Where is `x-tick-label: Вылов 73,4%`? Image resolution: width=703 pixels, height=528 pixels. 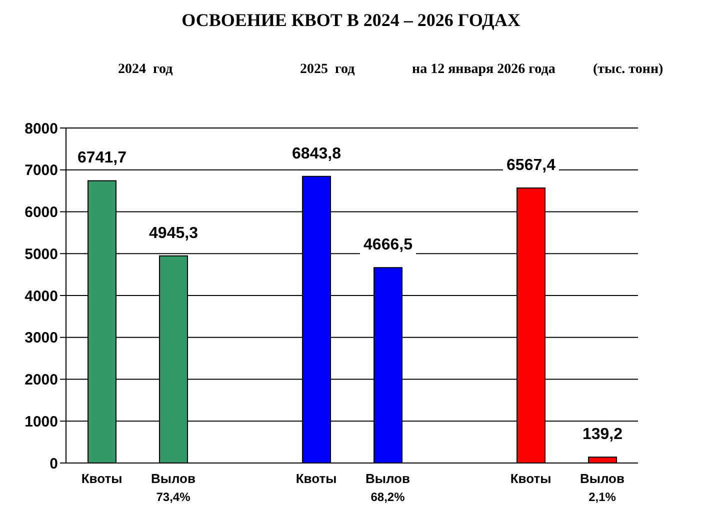 x-tick-label: Вылов 73,4% is located at coordinates (173, 487).